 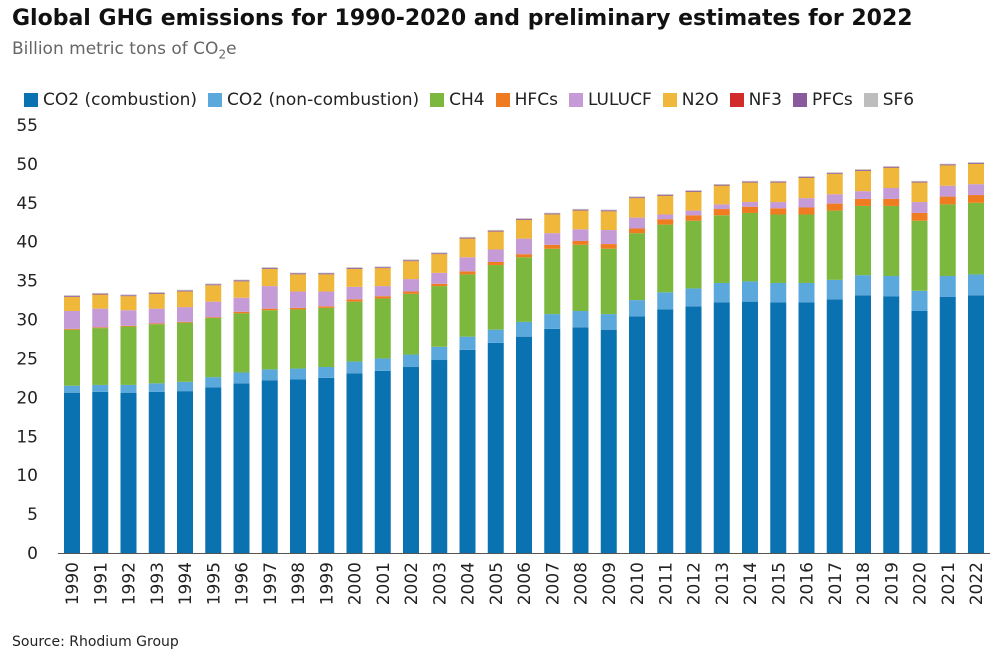 What do you see at coordinates (243, 583) in the screenshot?
I see `x-tick-label: 1996` at bounding box center [243, 583].